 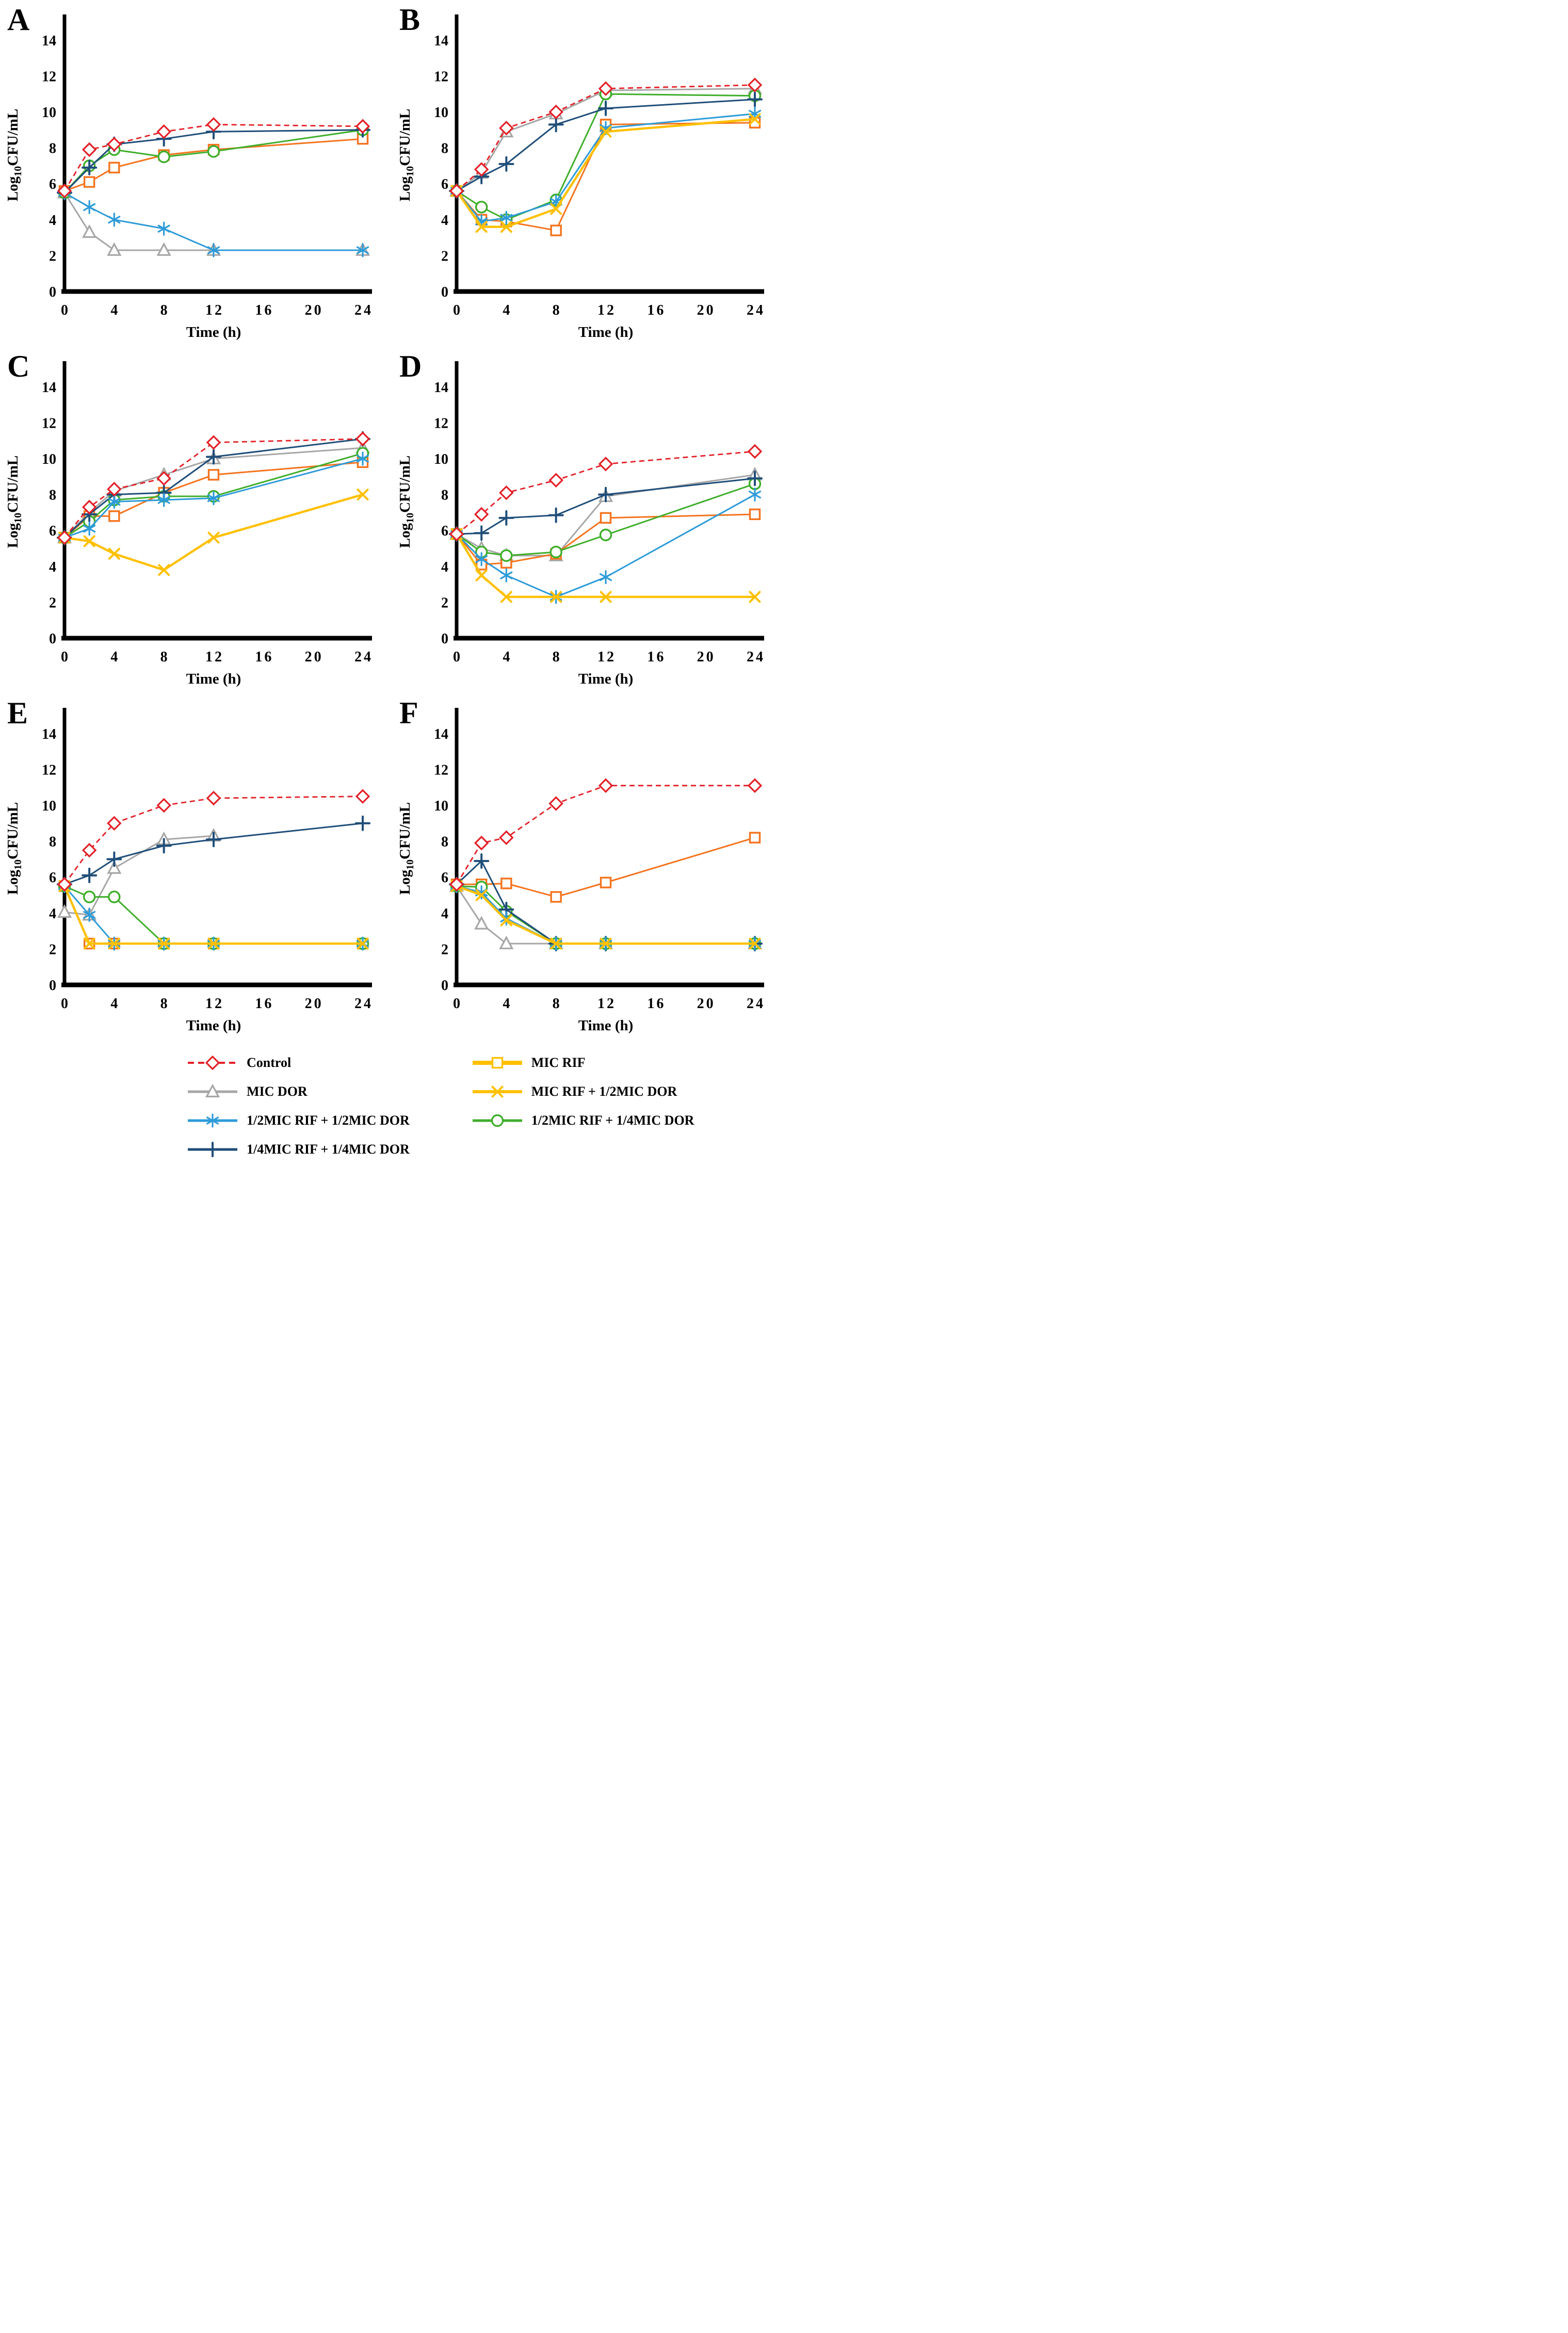 I want to click on y-tick-label: 10, so click(x=49, y=459).